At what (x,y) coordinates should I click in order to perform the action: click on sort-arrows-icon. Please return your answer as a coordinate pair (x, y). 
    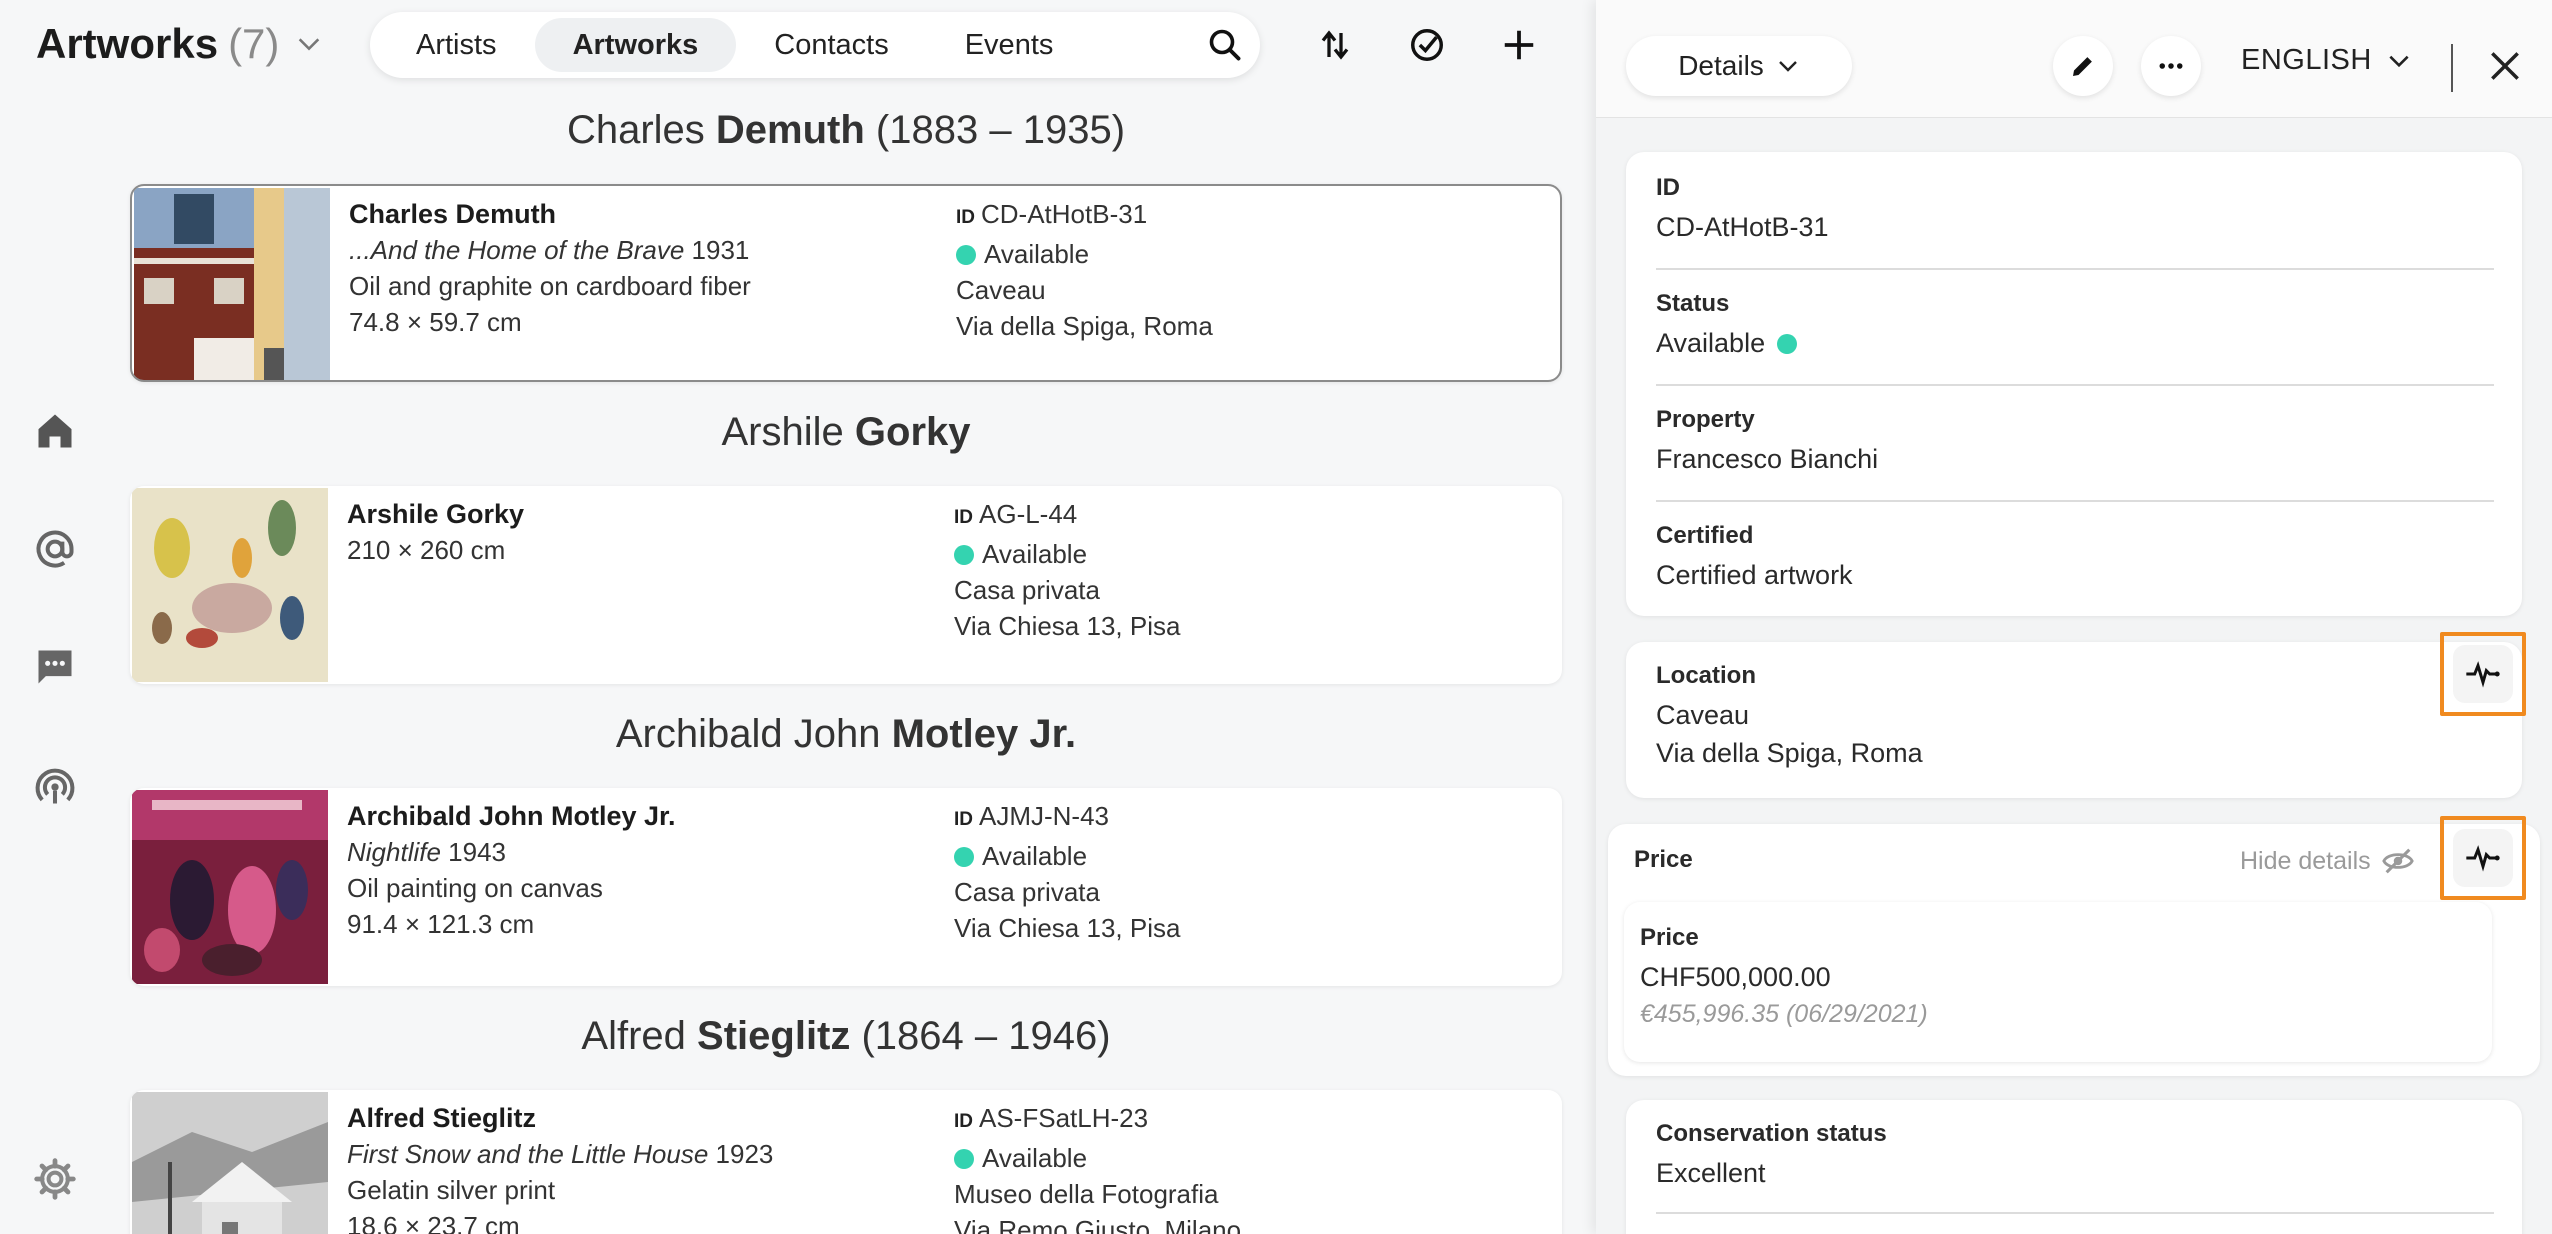
    Looking at the image, I should click on (1335, 45).